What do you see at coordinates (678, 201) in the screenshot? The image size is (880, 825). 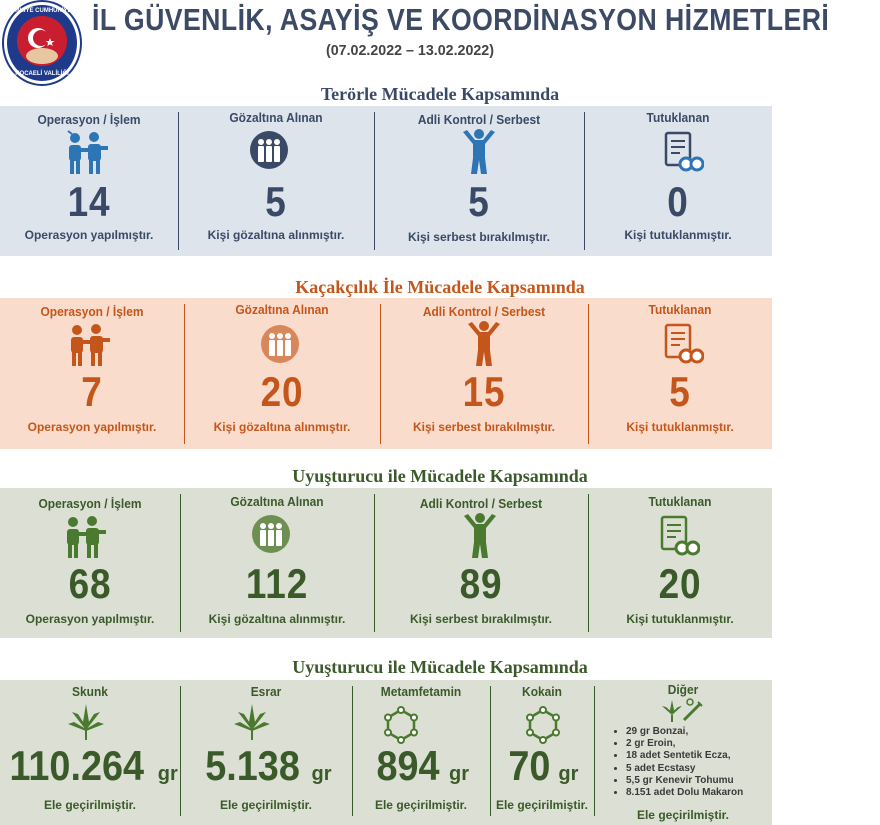 I see `cell-value: 0` at bounding box center [678, 201].